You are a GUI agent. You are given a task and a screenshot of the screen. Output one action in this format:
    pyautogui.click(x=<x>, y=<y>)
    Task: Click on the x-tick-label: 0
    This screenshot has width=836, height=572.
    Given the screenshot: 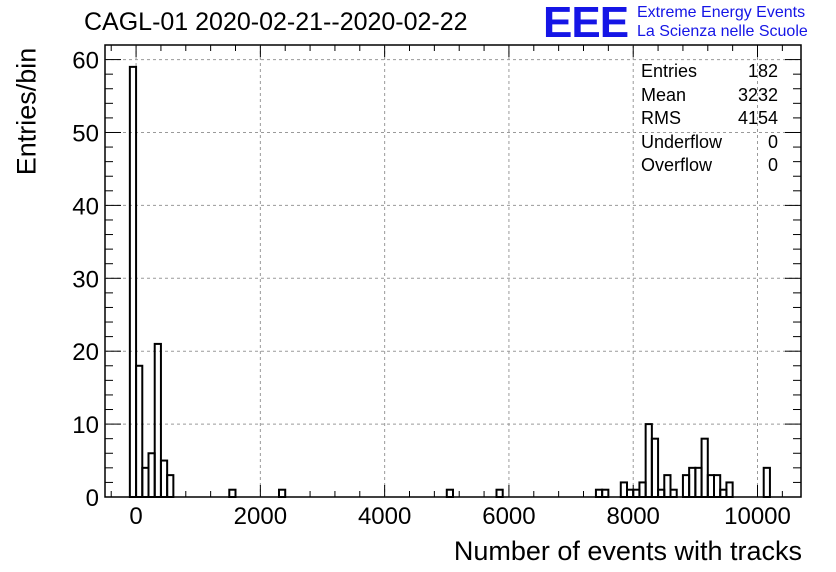 What is the action you would take?
    pyautogui.click(x=135, y=516)
    